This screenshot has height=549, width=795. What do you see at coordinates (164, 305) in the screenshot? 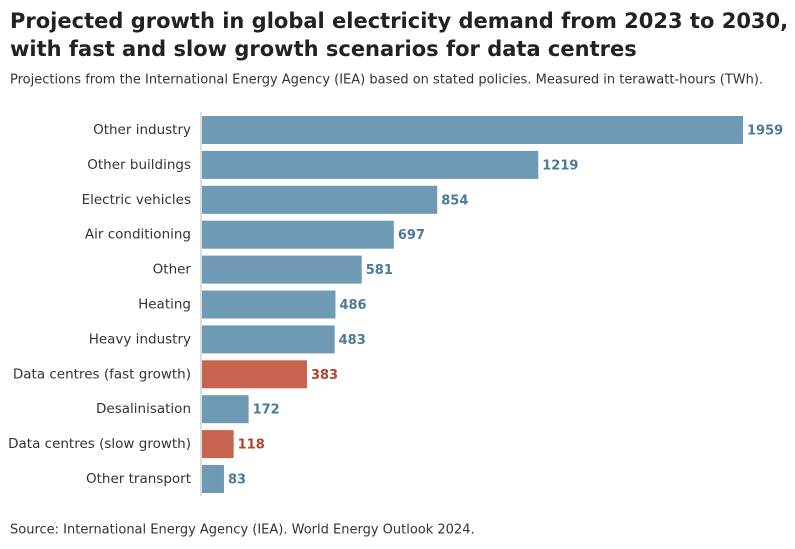
I see `category-label: Heating` at bounding box center [164, 305].